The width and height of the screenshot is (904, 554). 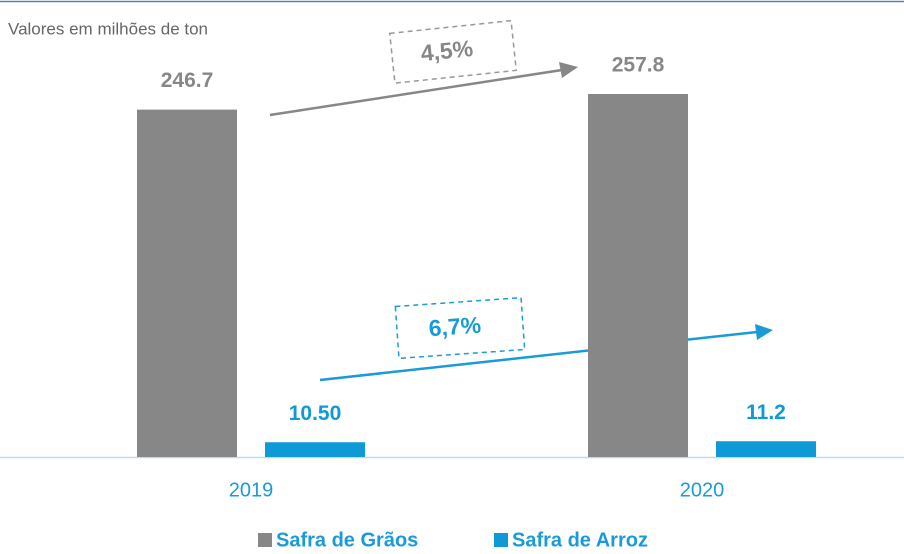 What do you see at coordinates (108, 28) in the screenshot?
I see `subtitle: Valores em milhões de ton` at bounding box center [108, 28].